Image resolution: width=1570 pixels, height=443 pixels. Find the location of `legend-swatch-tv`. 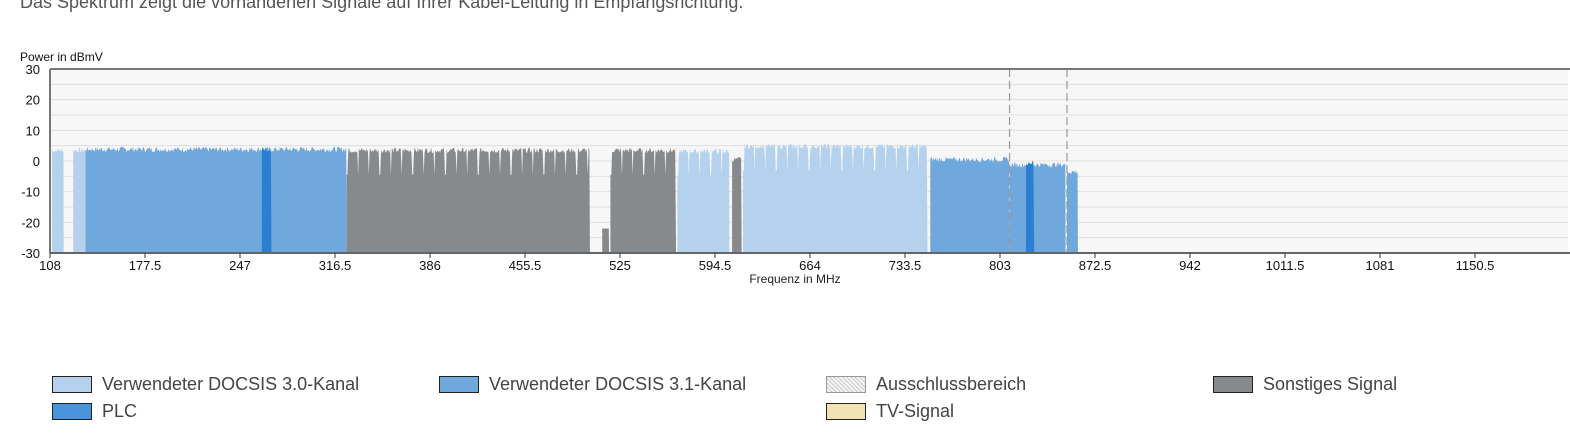

legend-swatch-tv is located at coordinates (846, 411).